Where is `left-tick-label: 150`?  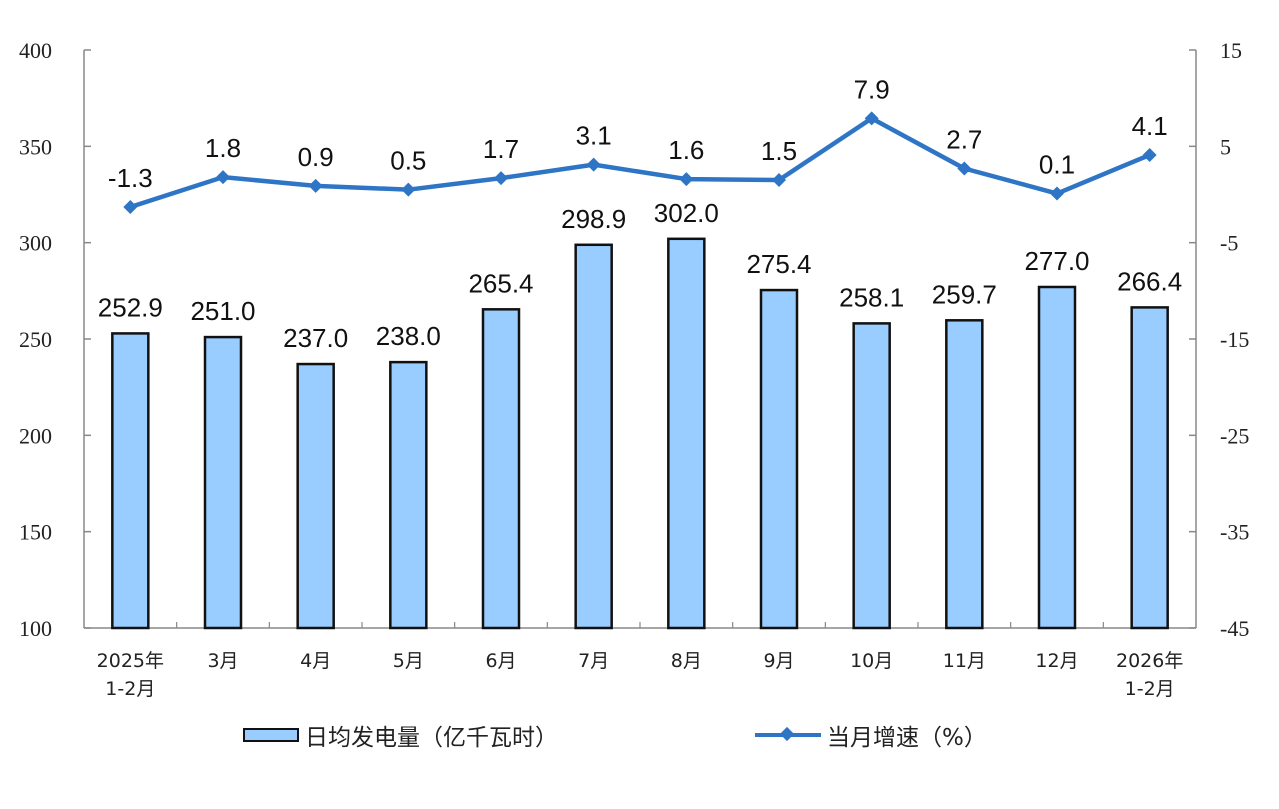 left-tick-label: 150 is located at coordinates (35, 532).